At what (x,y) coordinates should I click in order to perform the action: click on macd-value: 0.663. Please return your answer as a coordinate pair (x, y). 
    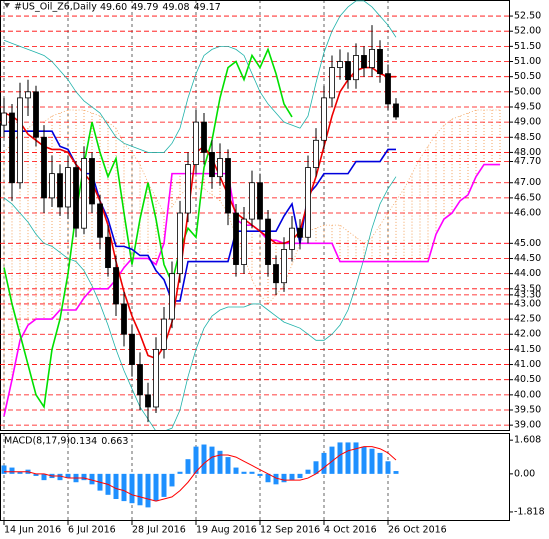
    Looking at the image, I should click on (114, 441).